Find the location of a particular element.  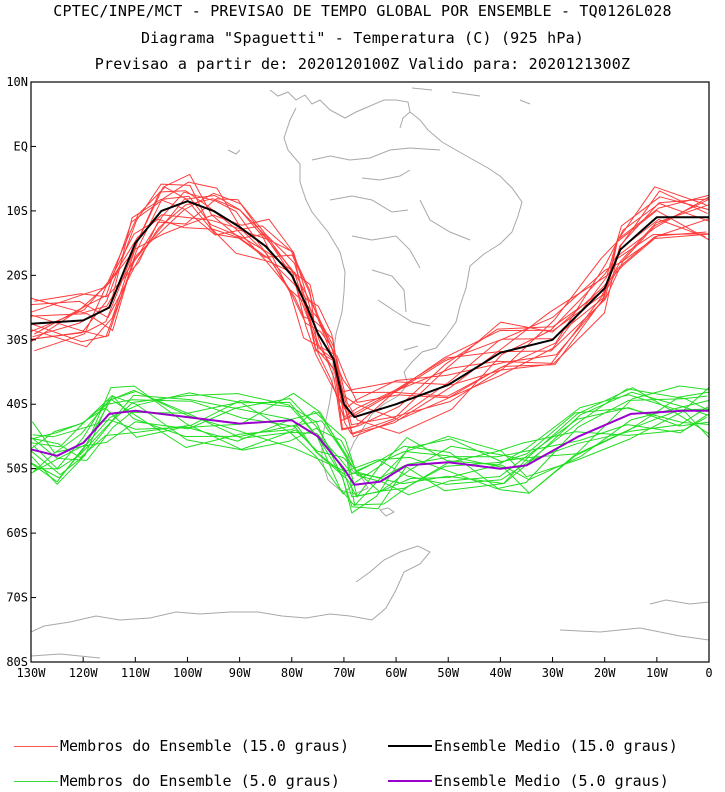

legend-members15: Membros do Ensemble (15.0 graus) is located at coordinates (181, 746).